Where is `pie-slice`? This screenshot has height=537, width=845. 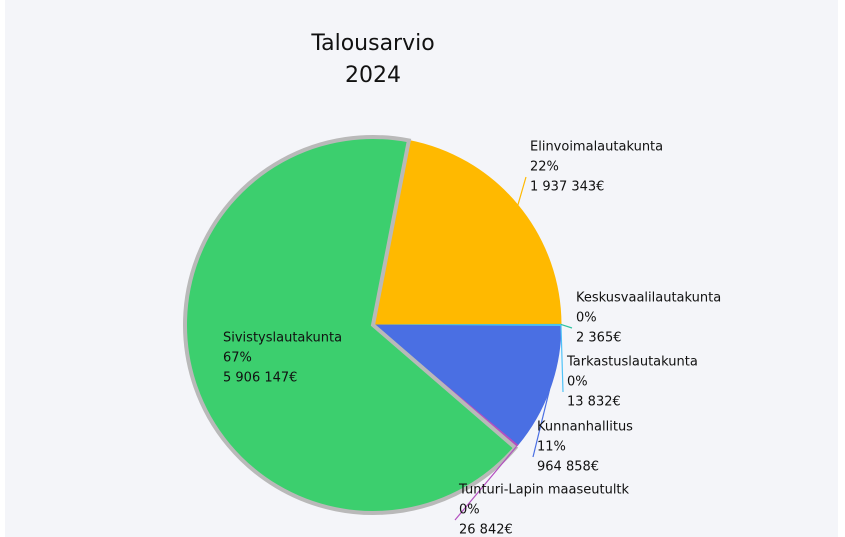
pie-slice is located at coordinates (467, 232).